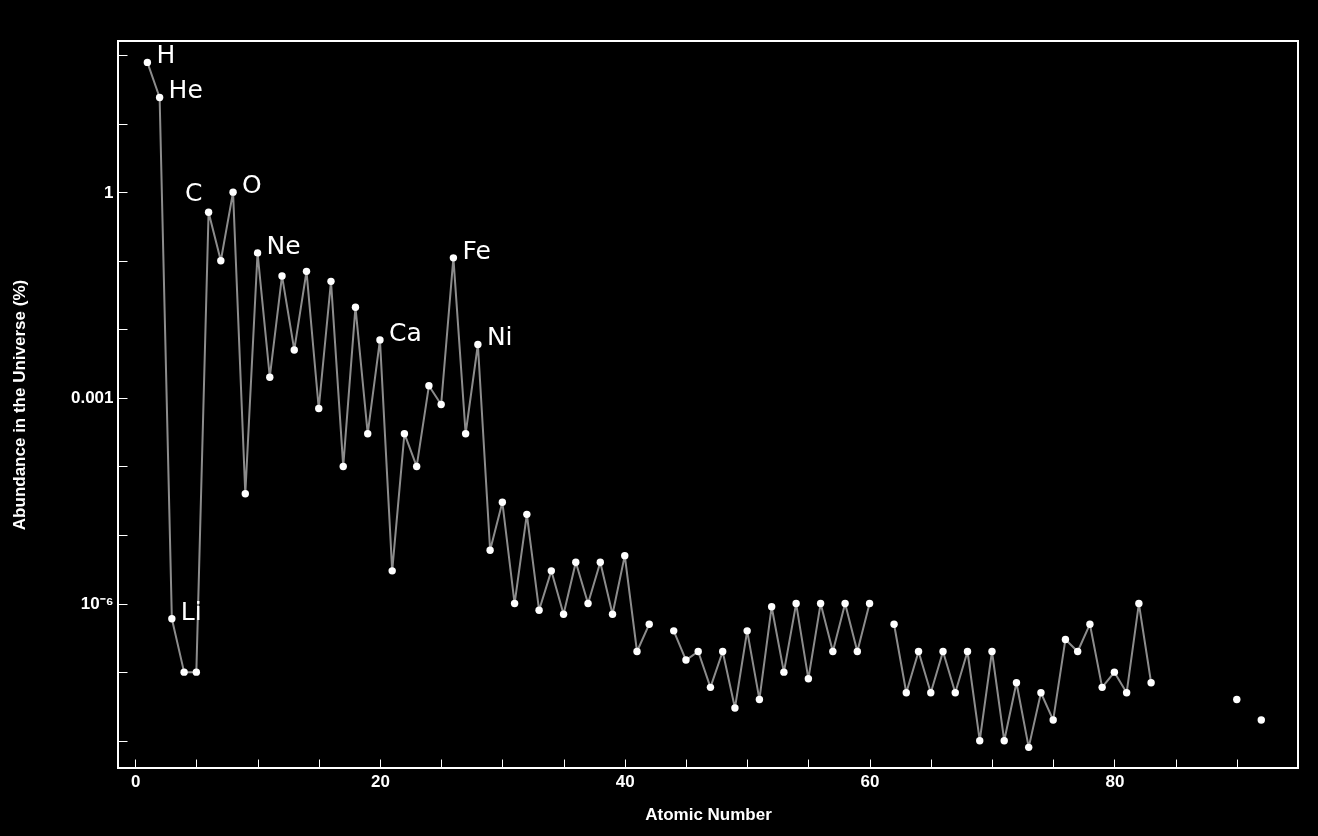 The height and width of the screenshot is (836, 1318). Describe the element at coordinates (92, 398) in the screenshot. I see `y-tick-label: 0.001` at that location.